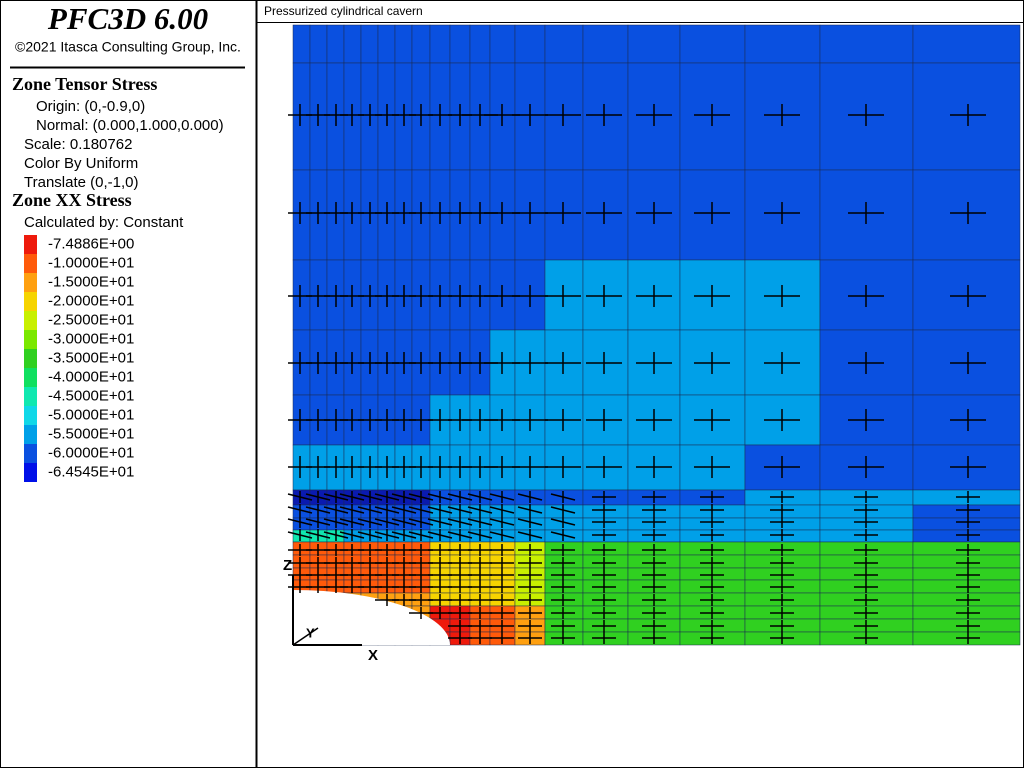 The width and height of the screenshot is (1024, 768). Describe the element at coordinates (91, 357) in the screenshot. I see `legend-label: -3.5000E+01` at that location.